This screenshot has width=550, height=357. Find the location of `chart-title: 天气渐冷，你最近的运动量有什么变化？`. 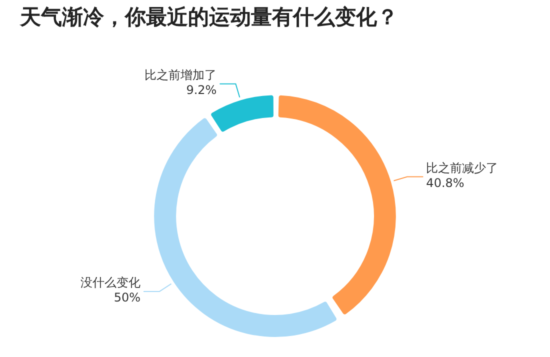

chart-title: 天气渐冷，你最近的运动量有什么变化？ is located at coordinates (208, 17).